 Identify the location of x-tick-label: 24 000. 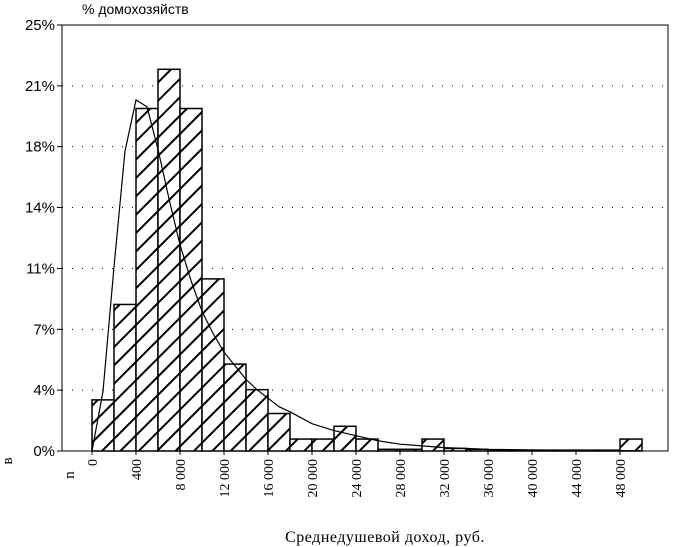
(357, 478).